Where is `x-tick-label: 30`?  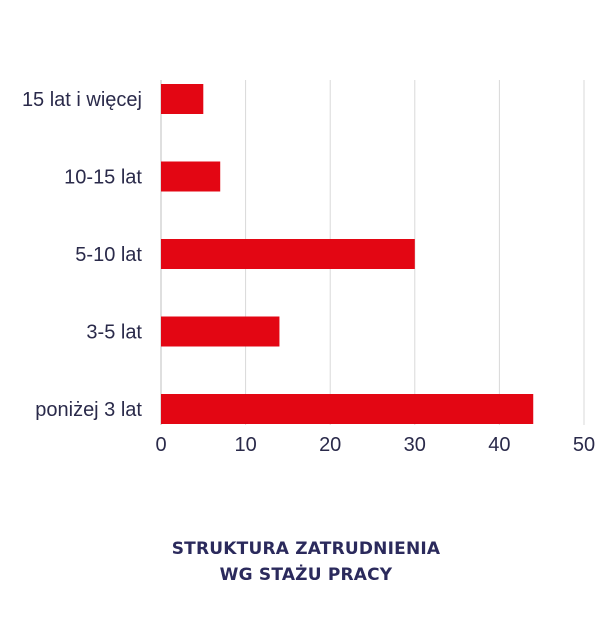
x-tick-label: 30 is located at coordinates (415, 445).